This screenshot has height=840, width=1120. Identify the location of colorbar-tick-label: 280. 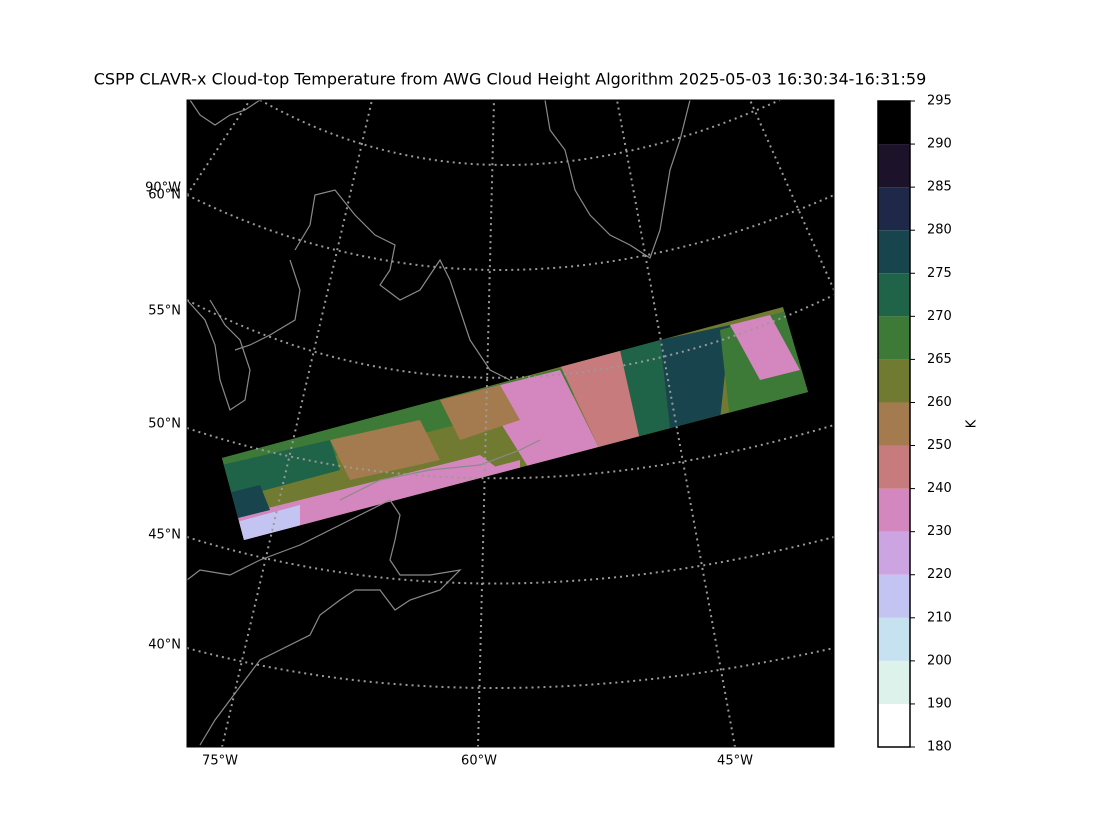
(939, 230).